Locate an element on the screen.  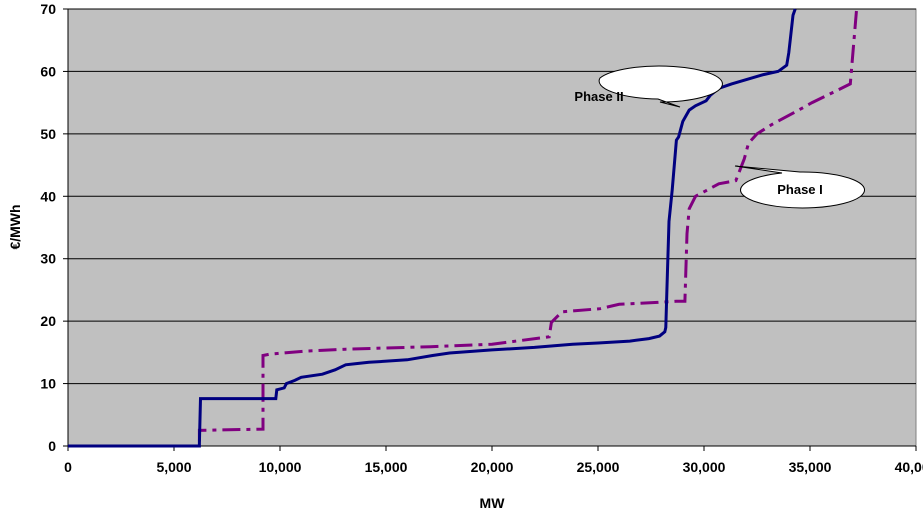
x-axis-title: MW is located at coordinates (493, 503).